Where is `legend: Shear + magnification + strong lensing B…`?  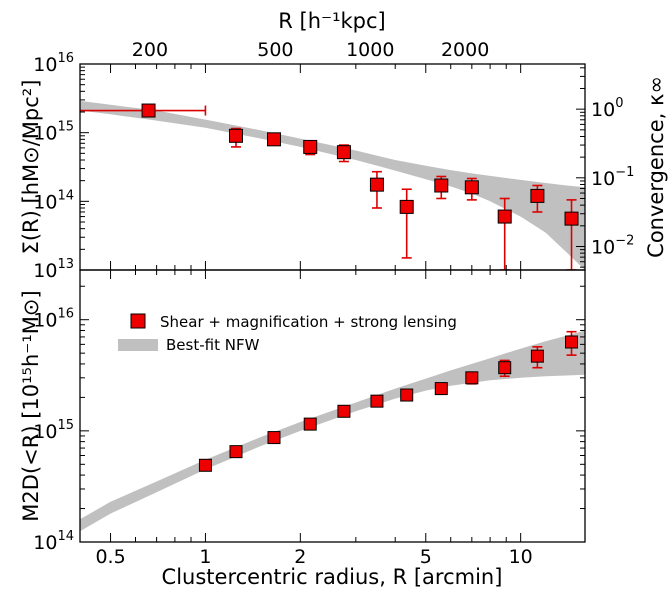
legend: Shear + magnification + strong lensing B… is located at coordinates (287, 333).